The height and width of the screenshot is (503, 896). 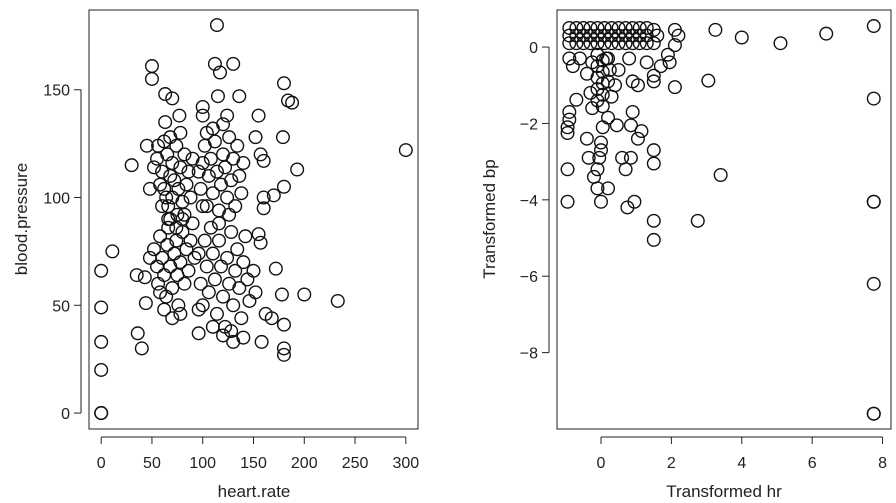 I want to click on y-tick-label: −8, so click(x=529, y=354).